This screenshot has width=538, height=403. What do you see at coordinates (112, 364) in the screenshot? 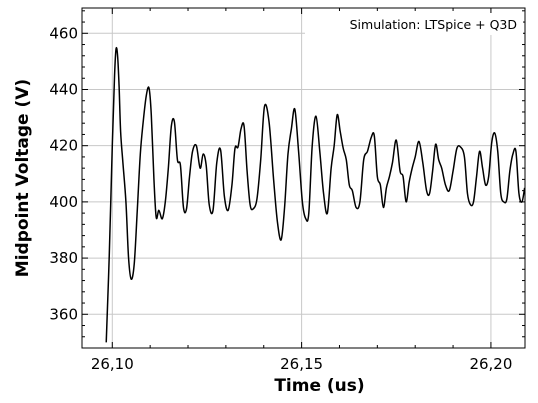
I see `x-tick-label: 26,10` at bounding box center [112, 364].